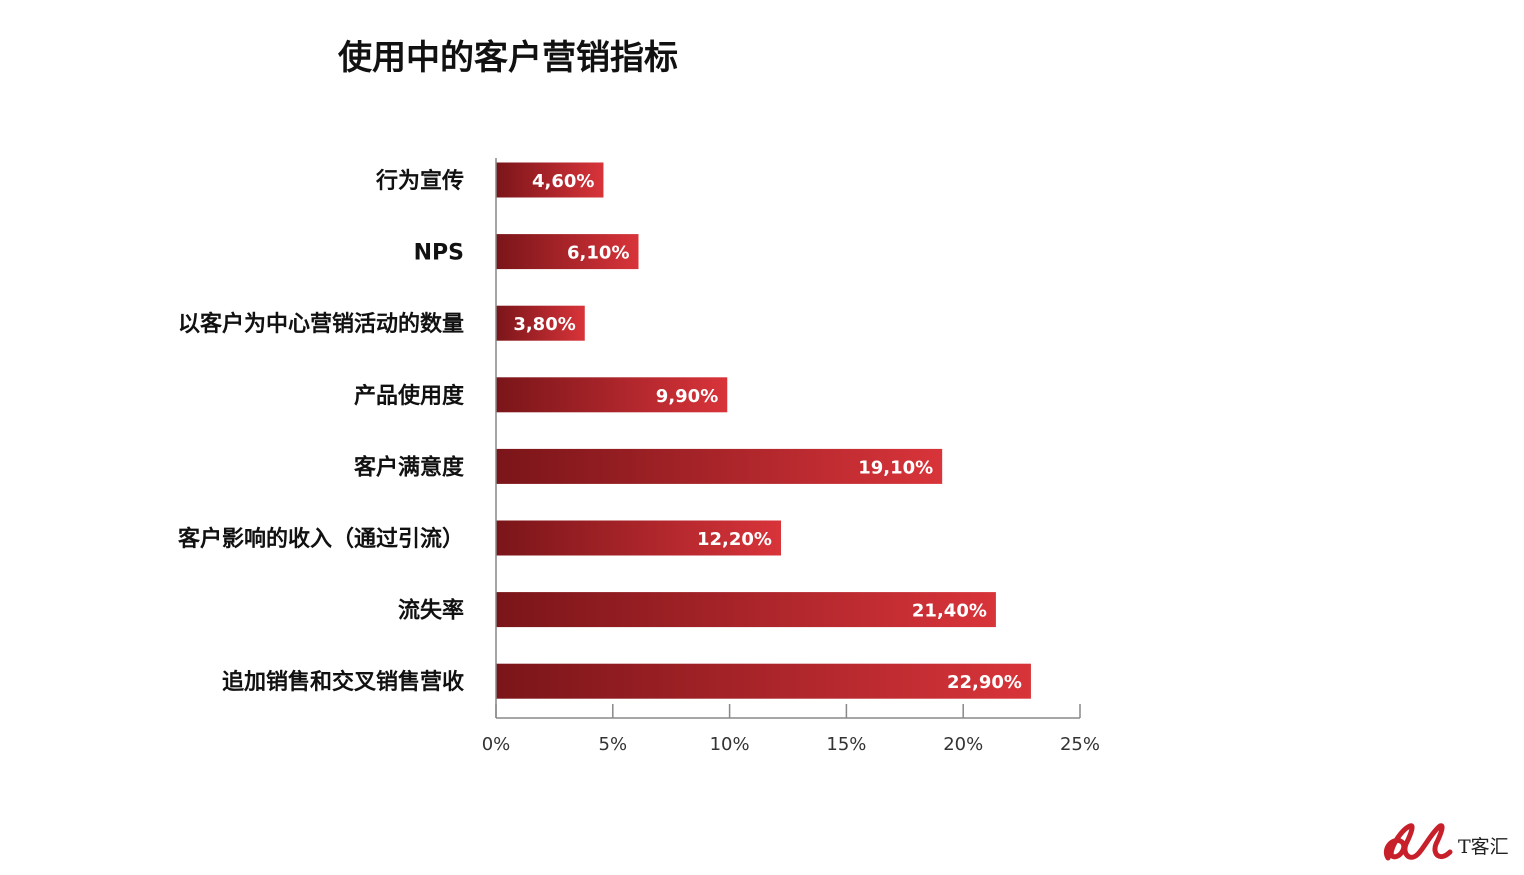 Image resolution: width=1524 pixels, height=875 pixels. Describe the element at coordinates (1483, 847) in the screenshot. I see `watermark-text: T客汇` at that location.